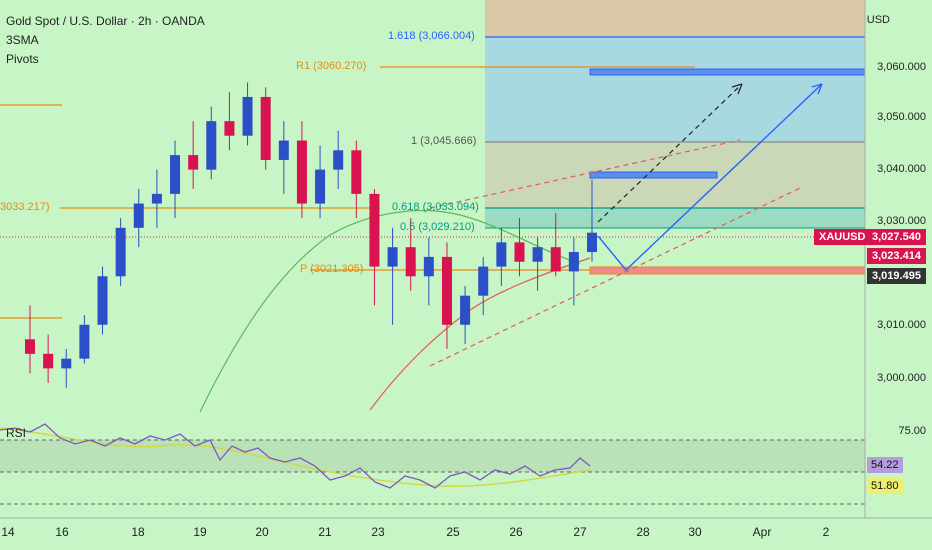 Image resolution: width=932 pixels, height=550 pixels. What do you see at coordinates (885, 486) in the screenshot?
I see `rsi-signal-tag: 51.80` at bounding box center [885, 486].